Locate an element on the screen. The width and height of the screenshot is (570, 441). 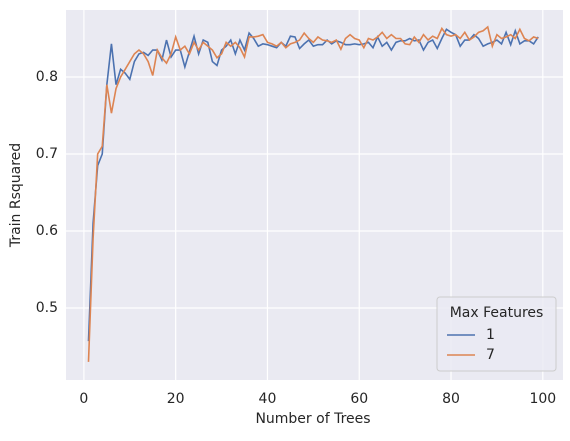
y-tick-label: 0.5 is located at coordinates (47, 308).